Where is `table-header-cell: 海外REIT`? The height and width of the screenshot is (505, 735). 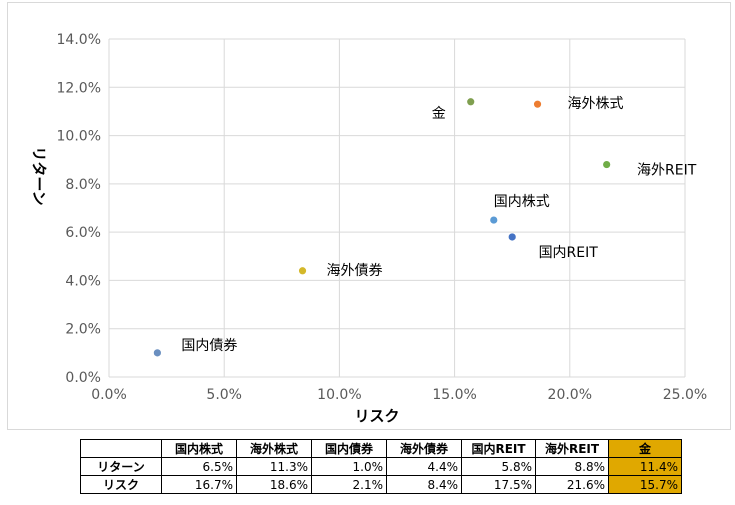 table-header-cell: 海外REIT is located at coordinates (572, 448).